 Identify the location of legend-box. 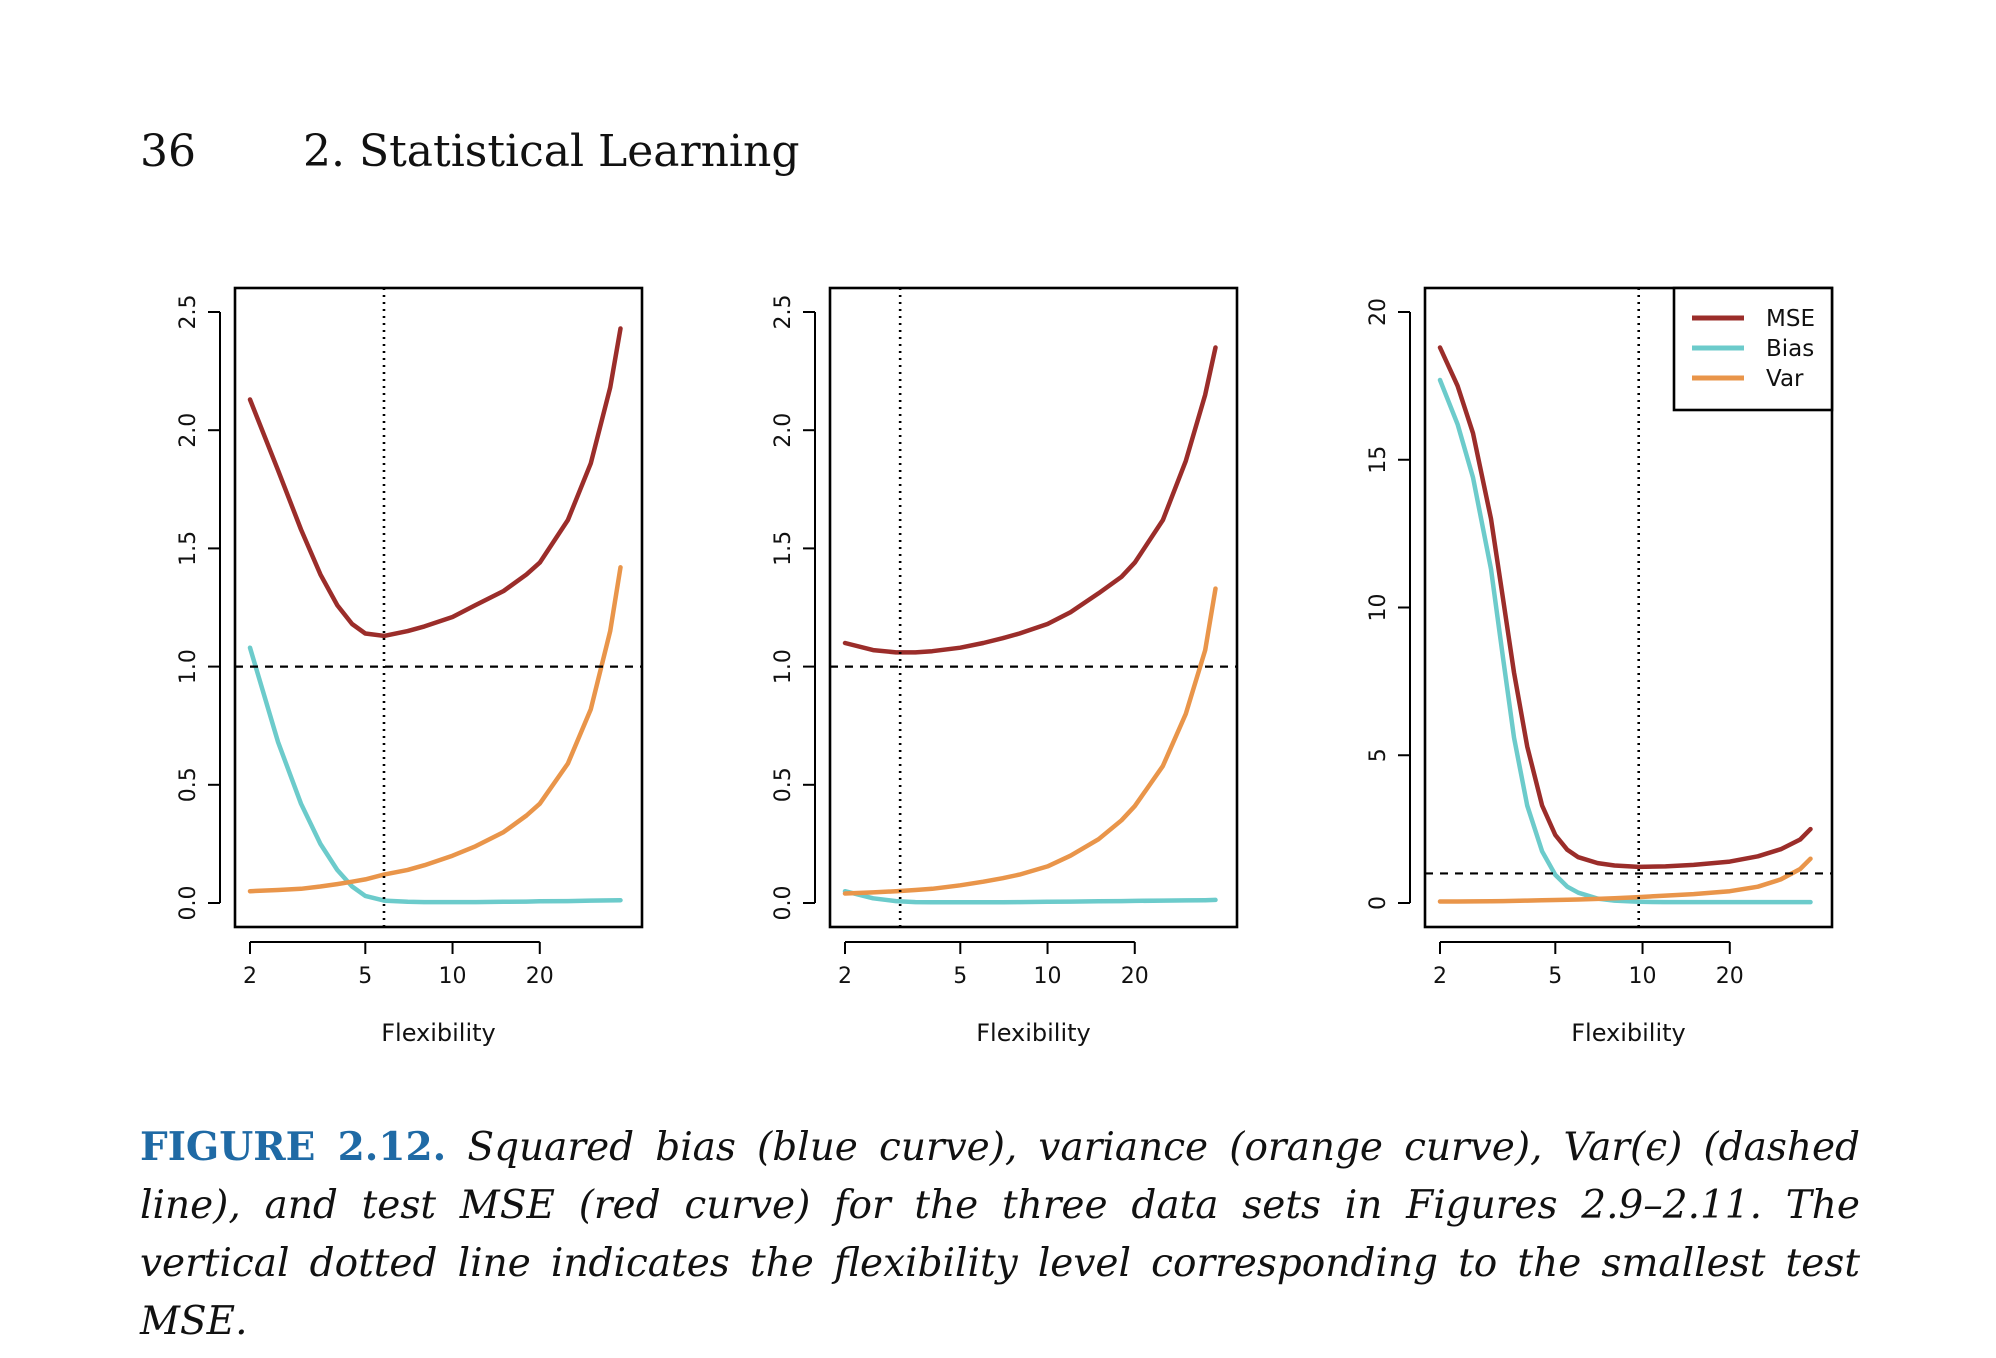
(1753, 349).